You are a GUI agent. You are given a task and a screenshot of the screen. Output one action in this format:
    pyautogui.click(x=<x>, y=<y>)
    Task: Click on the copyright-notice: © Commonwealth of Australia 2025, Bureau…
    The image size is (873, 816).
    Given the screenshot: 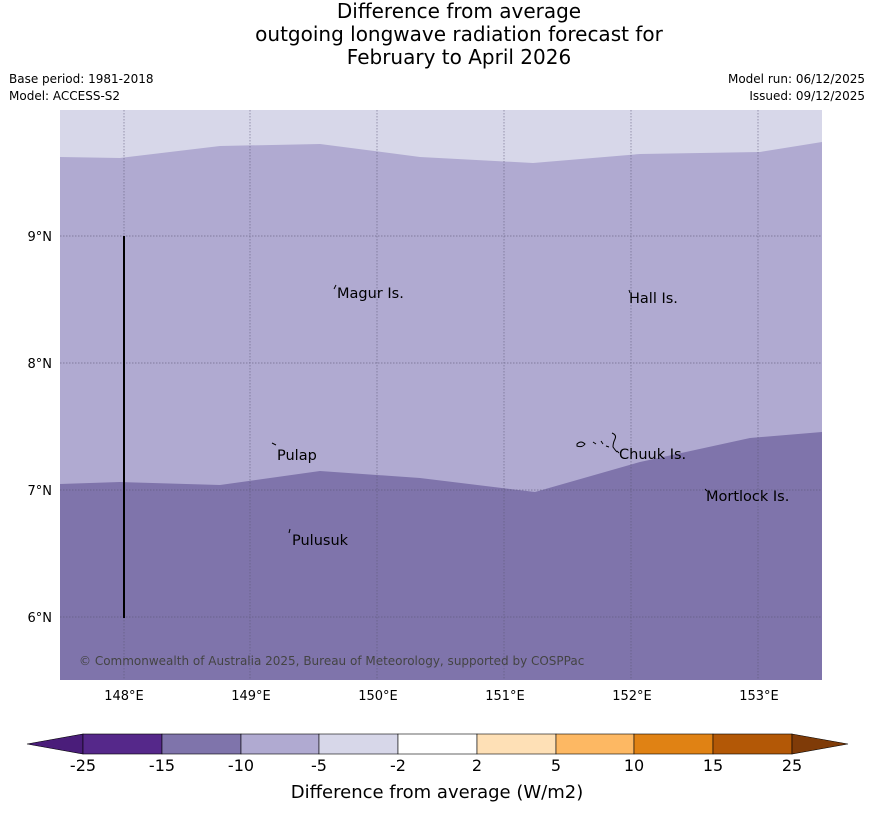 What is the action you would take?
    pyautogui.click(x=331, y=661)
    